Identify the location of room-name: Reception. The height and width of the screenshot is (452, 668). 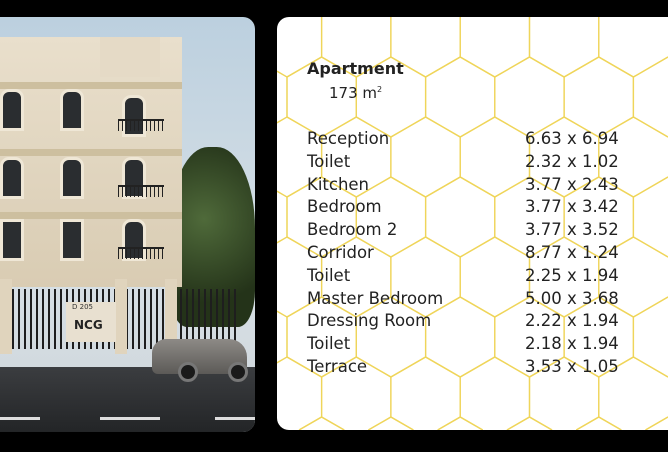
(348, 138).